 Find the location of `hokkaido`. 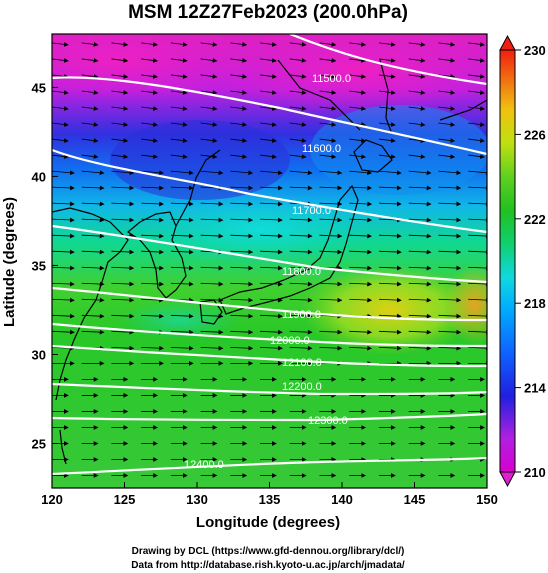

hokkaido is located at coordinates (373, 156).